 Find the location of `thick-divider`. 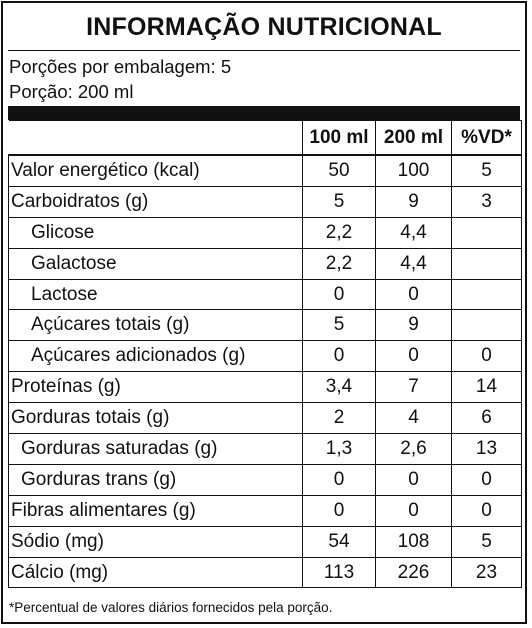

thick-divider is located at coordinates (264, 113).